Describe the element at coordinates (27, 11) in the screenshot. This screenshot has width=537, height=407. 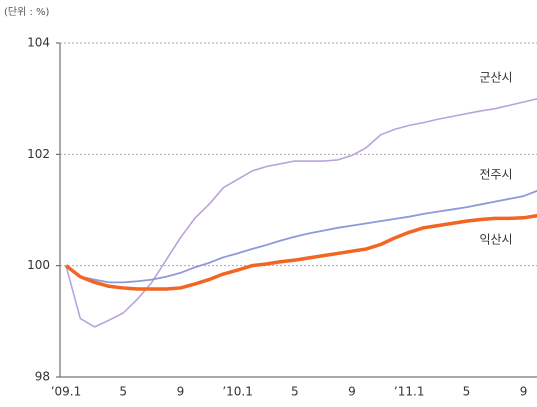
I see `unit-label: (단위 : %)` at that location.